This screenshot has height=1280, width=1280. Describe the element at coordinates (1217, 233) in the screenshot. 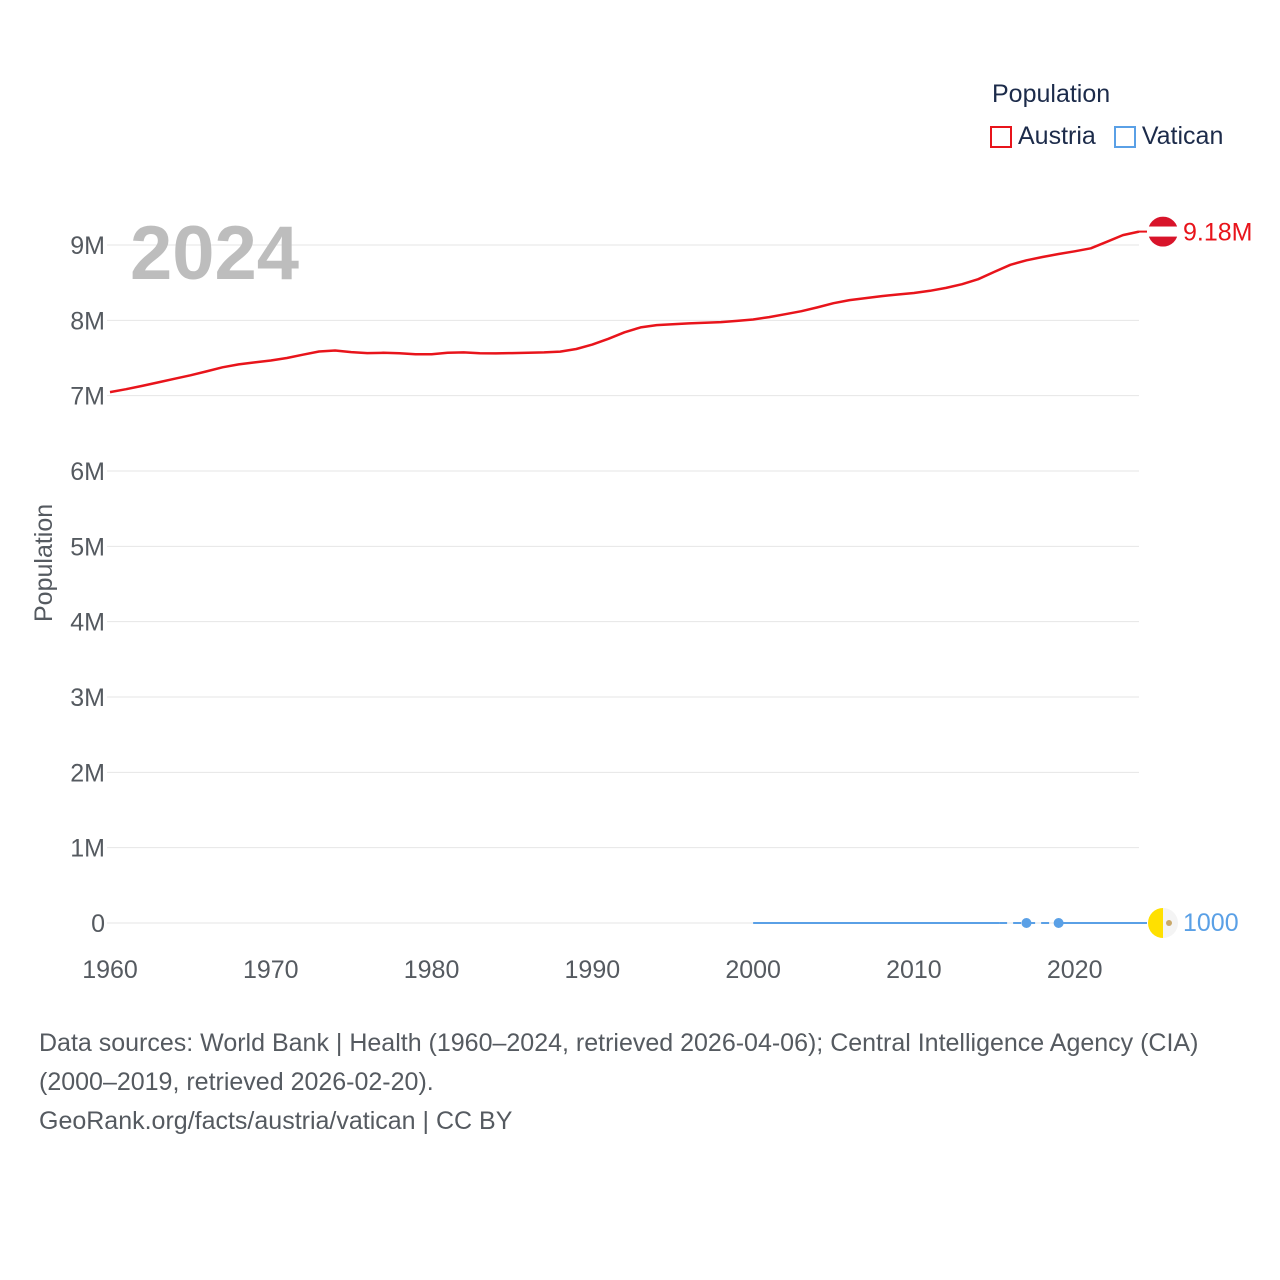

I see `end-label-austria: 9.18M` at that location.